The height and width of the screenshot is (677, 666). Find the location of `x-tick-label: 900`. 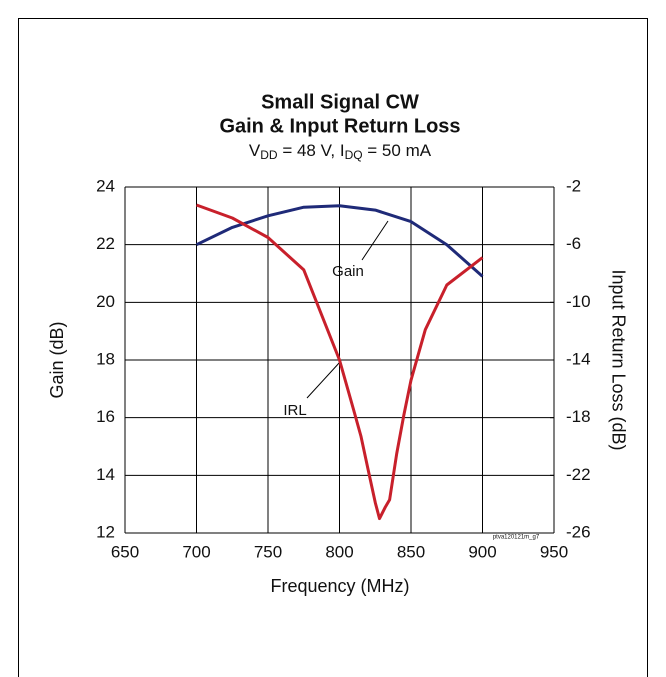

x-tick-label: 900 is located at coordinates (482, 551).